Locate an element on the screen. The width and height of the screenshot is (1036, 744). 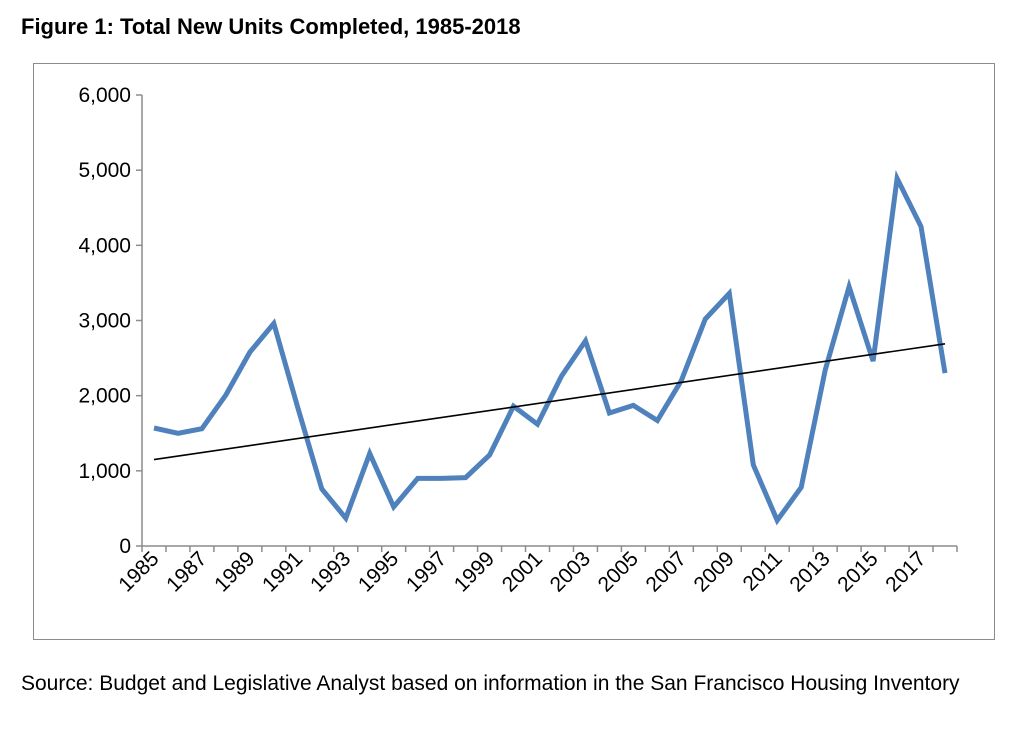
y-tick-label: 3,000 is located at coordinates (104, 321).